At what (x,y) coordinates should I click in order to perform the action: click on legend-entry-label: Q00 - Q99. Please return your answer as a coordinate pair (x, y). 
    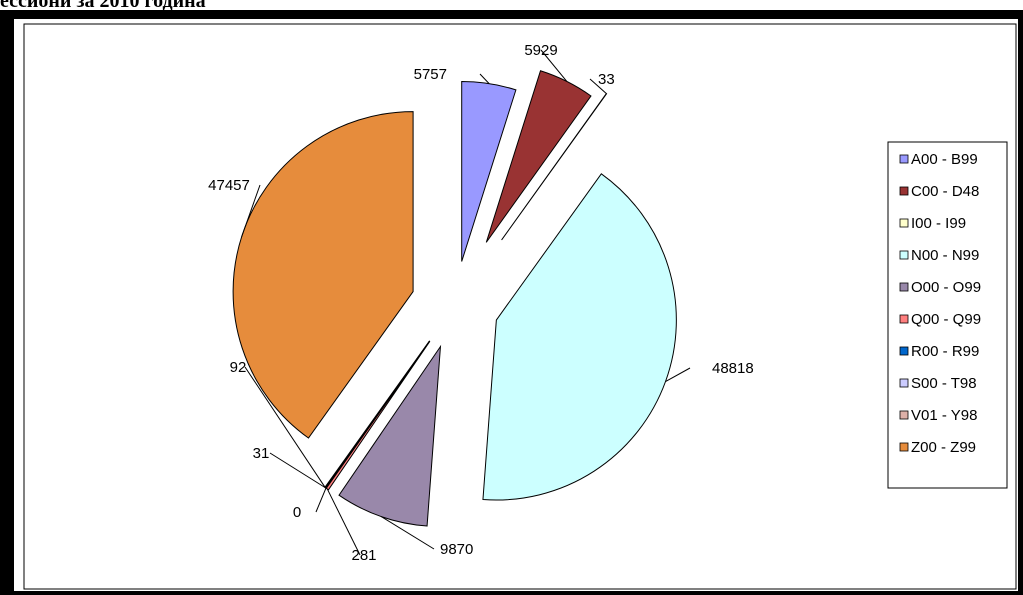
    Looking at the image, I should click on (946, 319).